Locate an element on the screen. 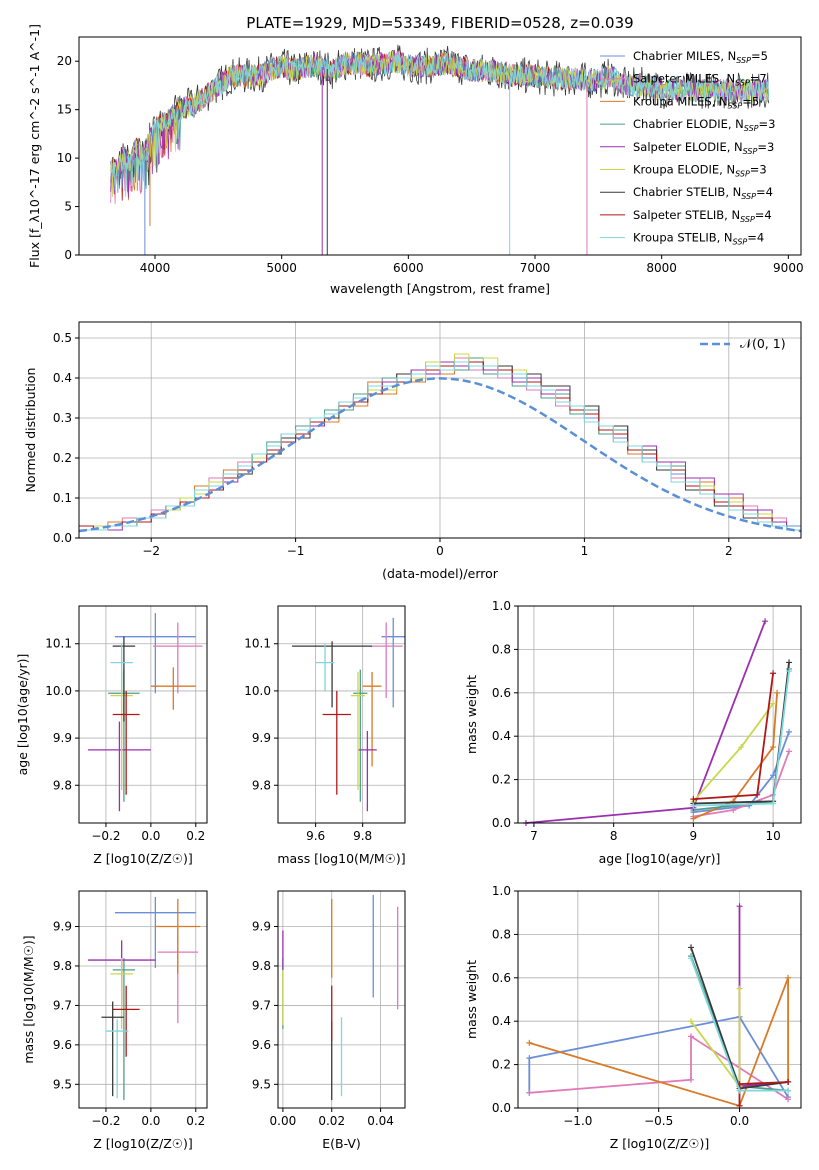 This screenshot has height=1170, width=819. x-tick-label: 0.00 is located at coordinates (283, 1121).